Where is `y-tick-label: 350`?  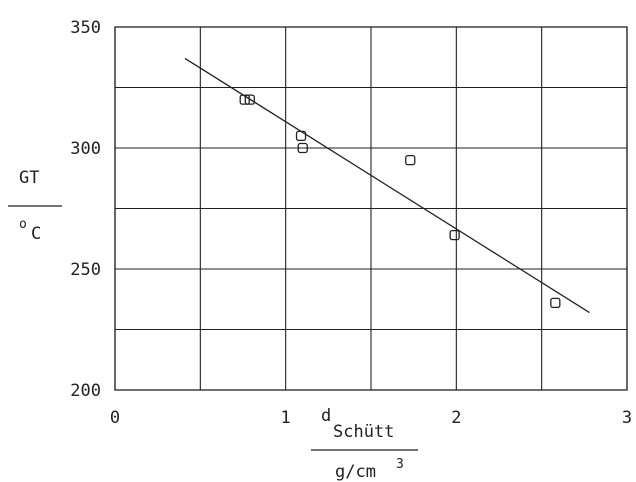
y-tick-label: 350 is located at coordinates (85, 28).